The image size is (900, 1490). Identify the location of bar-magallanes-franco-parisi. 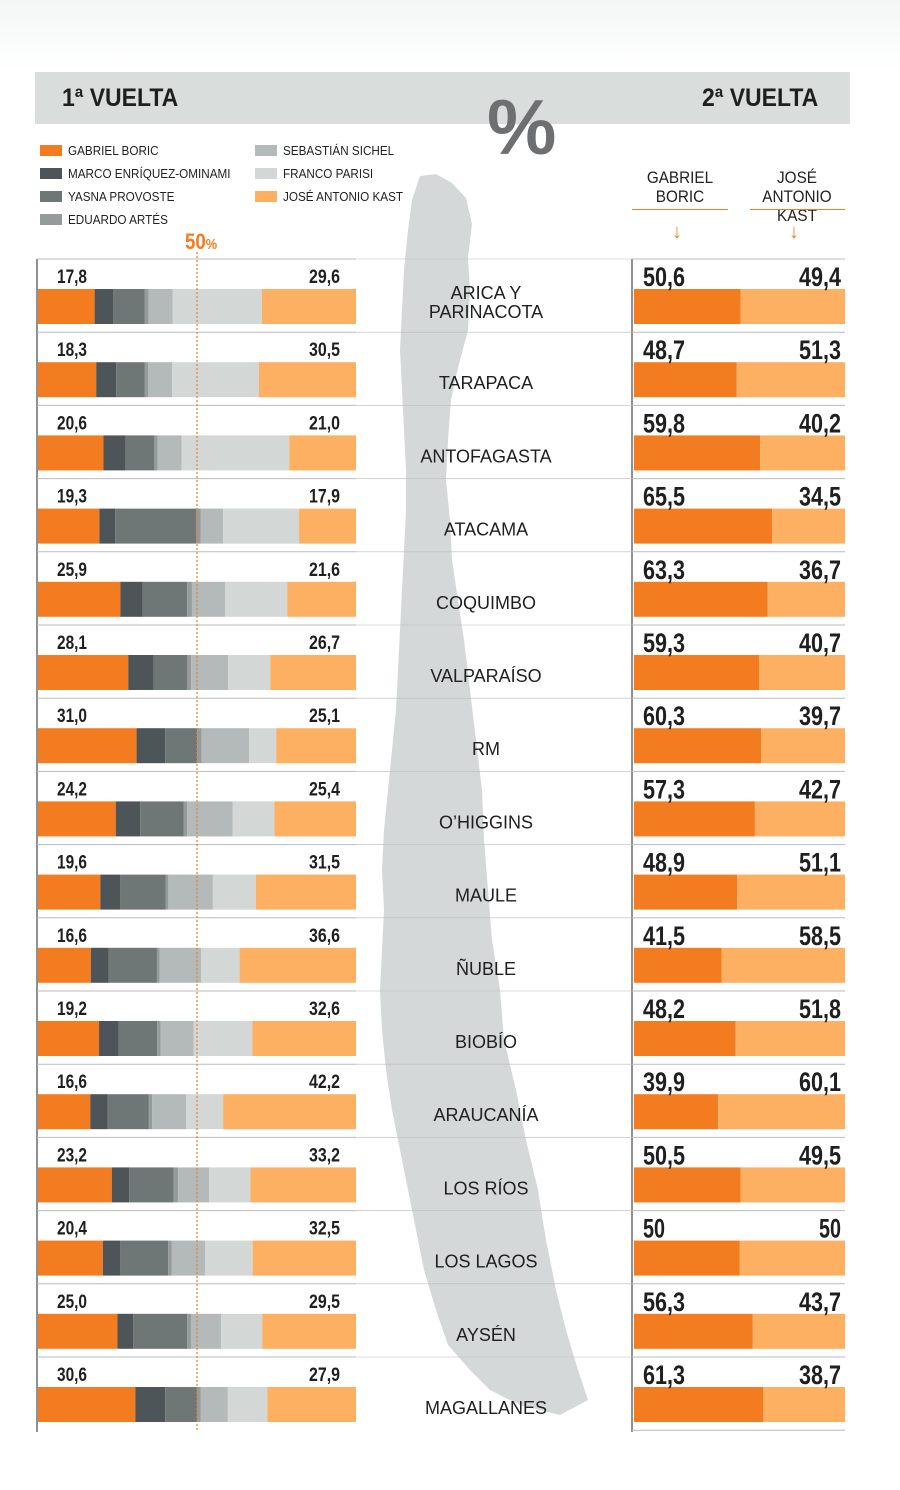
(247, 1404).